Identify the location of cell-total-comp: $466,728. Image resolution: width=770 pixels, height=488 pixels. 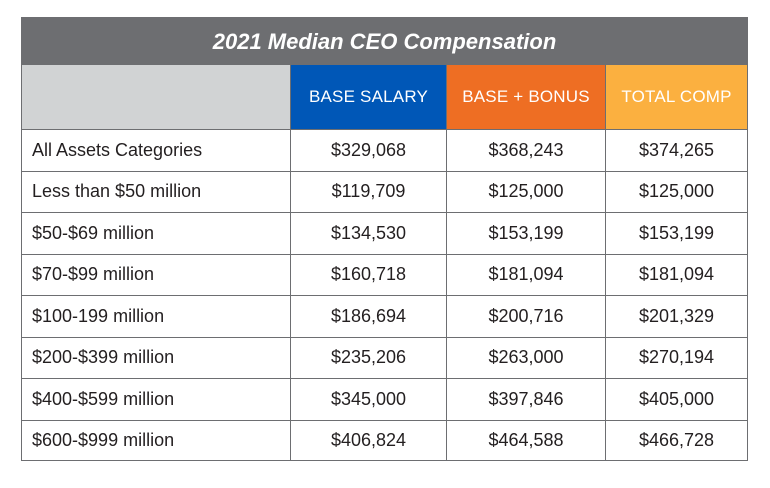
(676, 440).